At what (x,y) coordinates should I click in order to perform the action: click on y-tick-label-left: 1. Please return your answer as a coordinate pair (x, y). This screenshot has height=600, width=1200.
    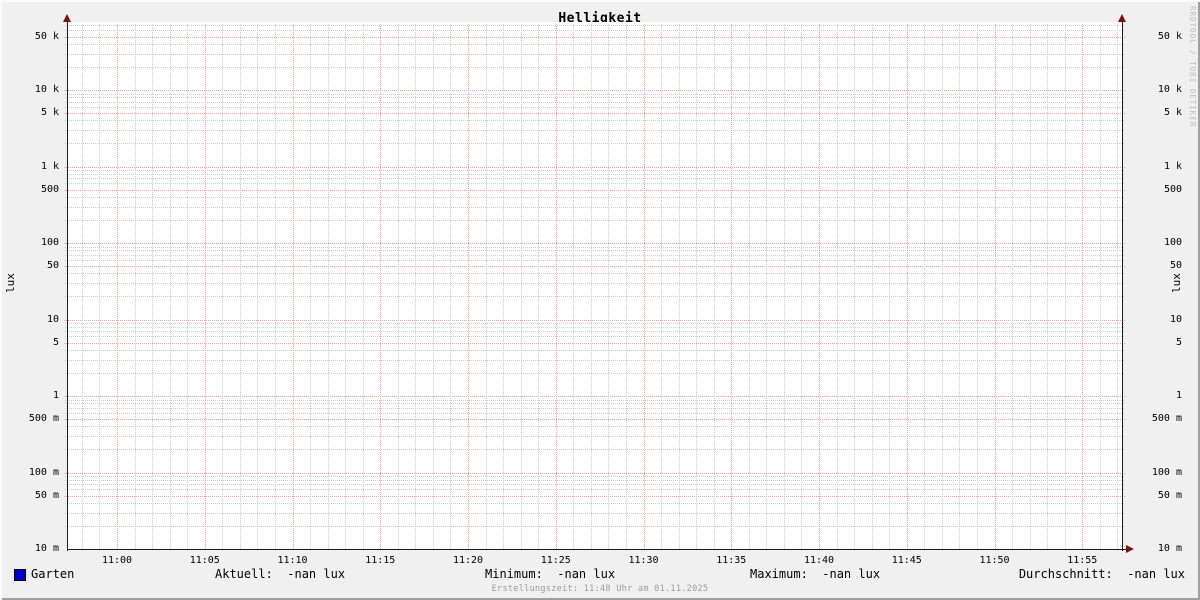
    Looking at the image, I should click on (55, 395).